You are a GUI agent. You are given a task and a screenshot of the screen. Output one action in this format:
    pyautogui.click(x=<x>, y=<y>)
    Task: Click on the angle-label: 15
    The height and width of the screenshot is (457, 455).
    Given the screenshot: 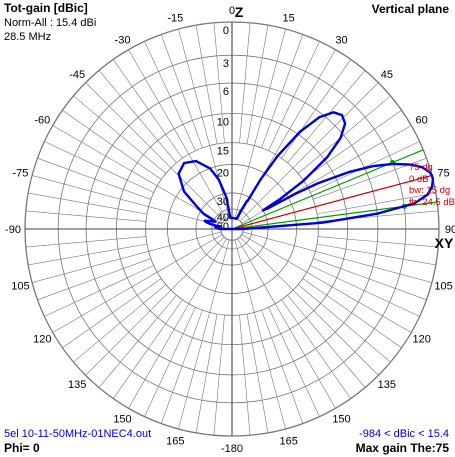 What is the action you would take?
    pyautogui.click(x=289, y=18)
    